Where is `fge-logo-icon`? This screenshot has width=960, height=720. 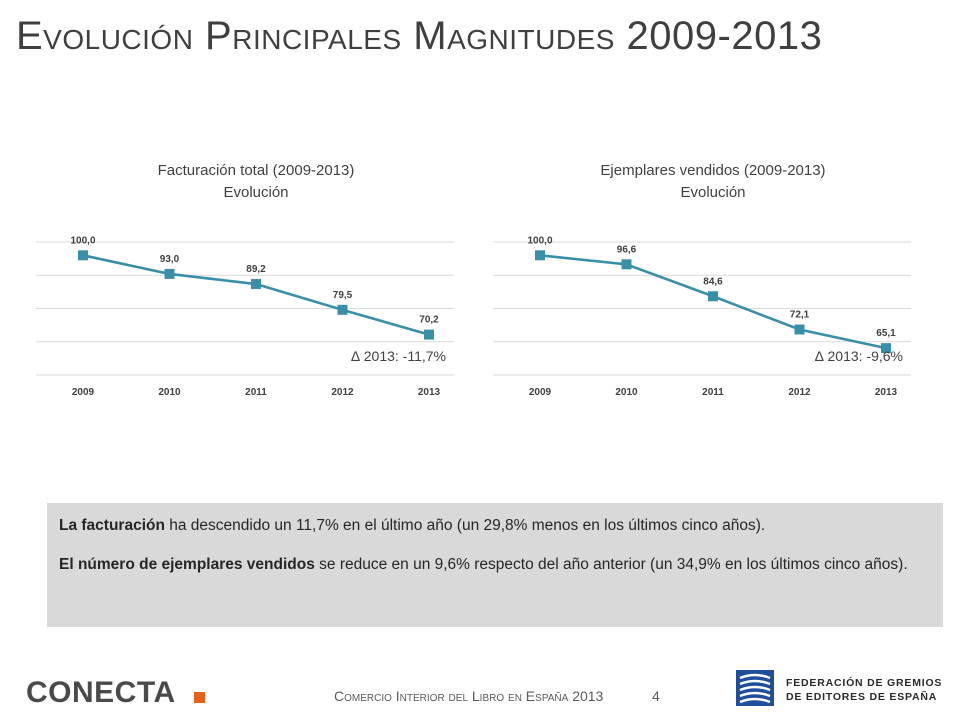
fge-logo-icon is located at coordinates (755, 688).